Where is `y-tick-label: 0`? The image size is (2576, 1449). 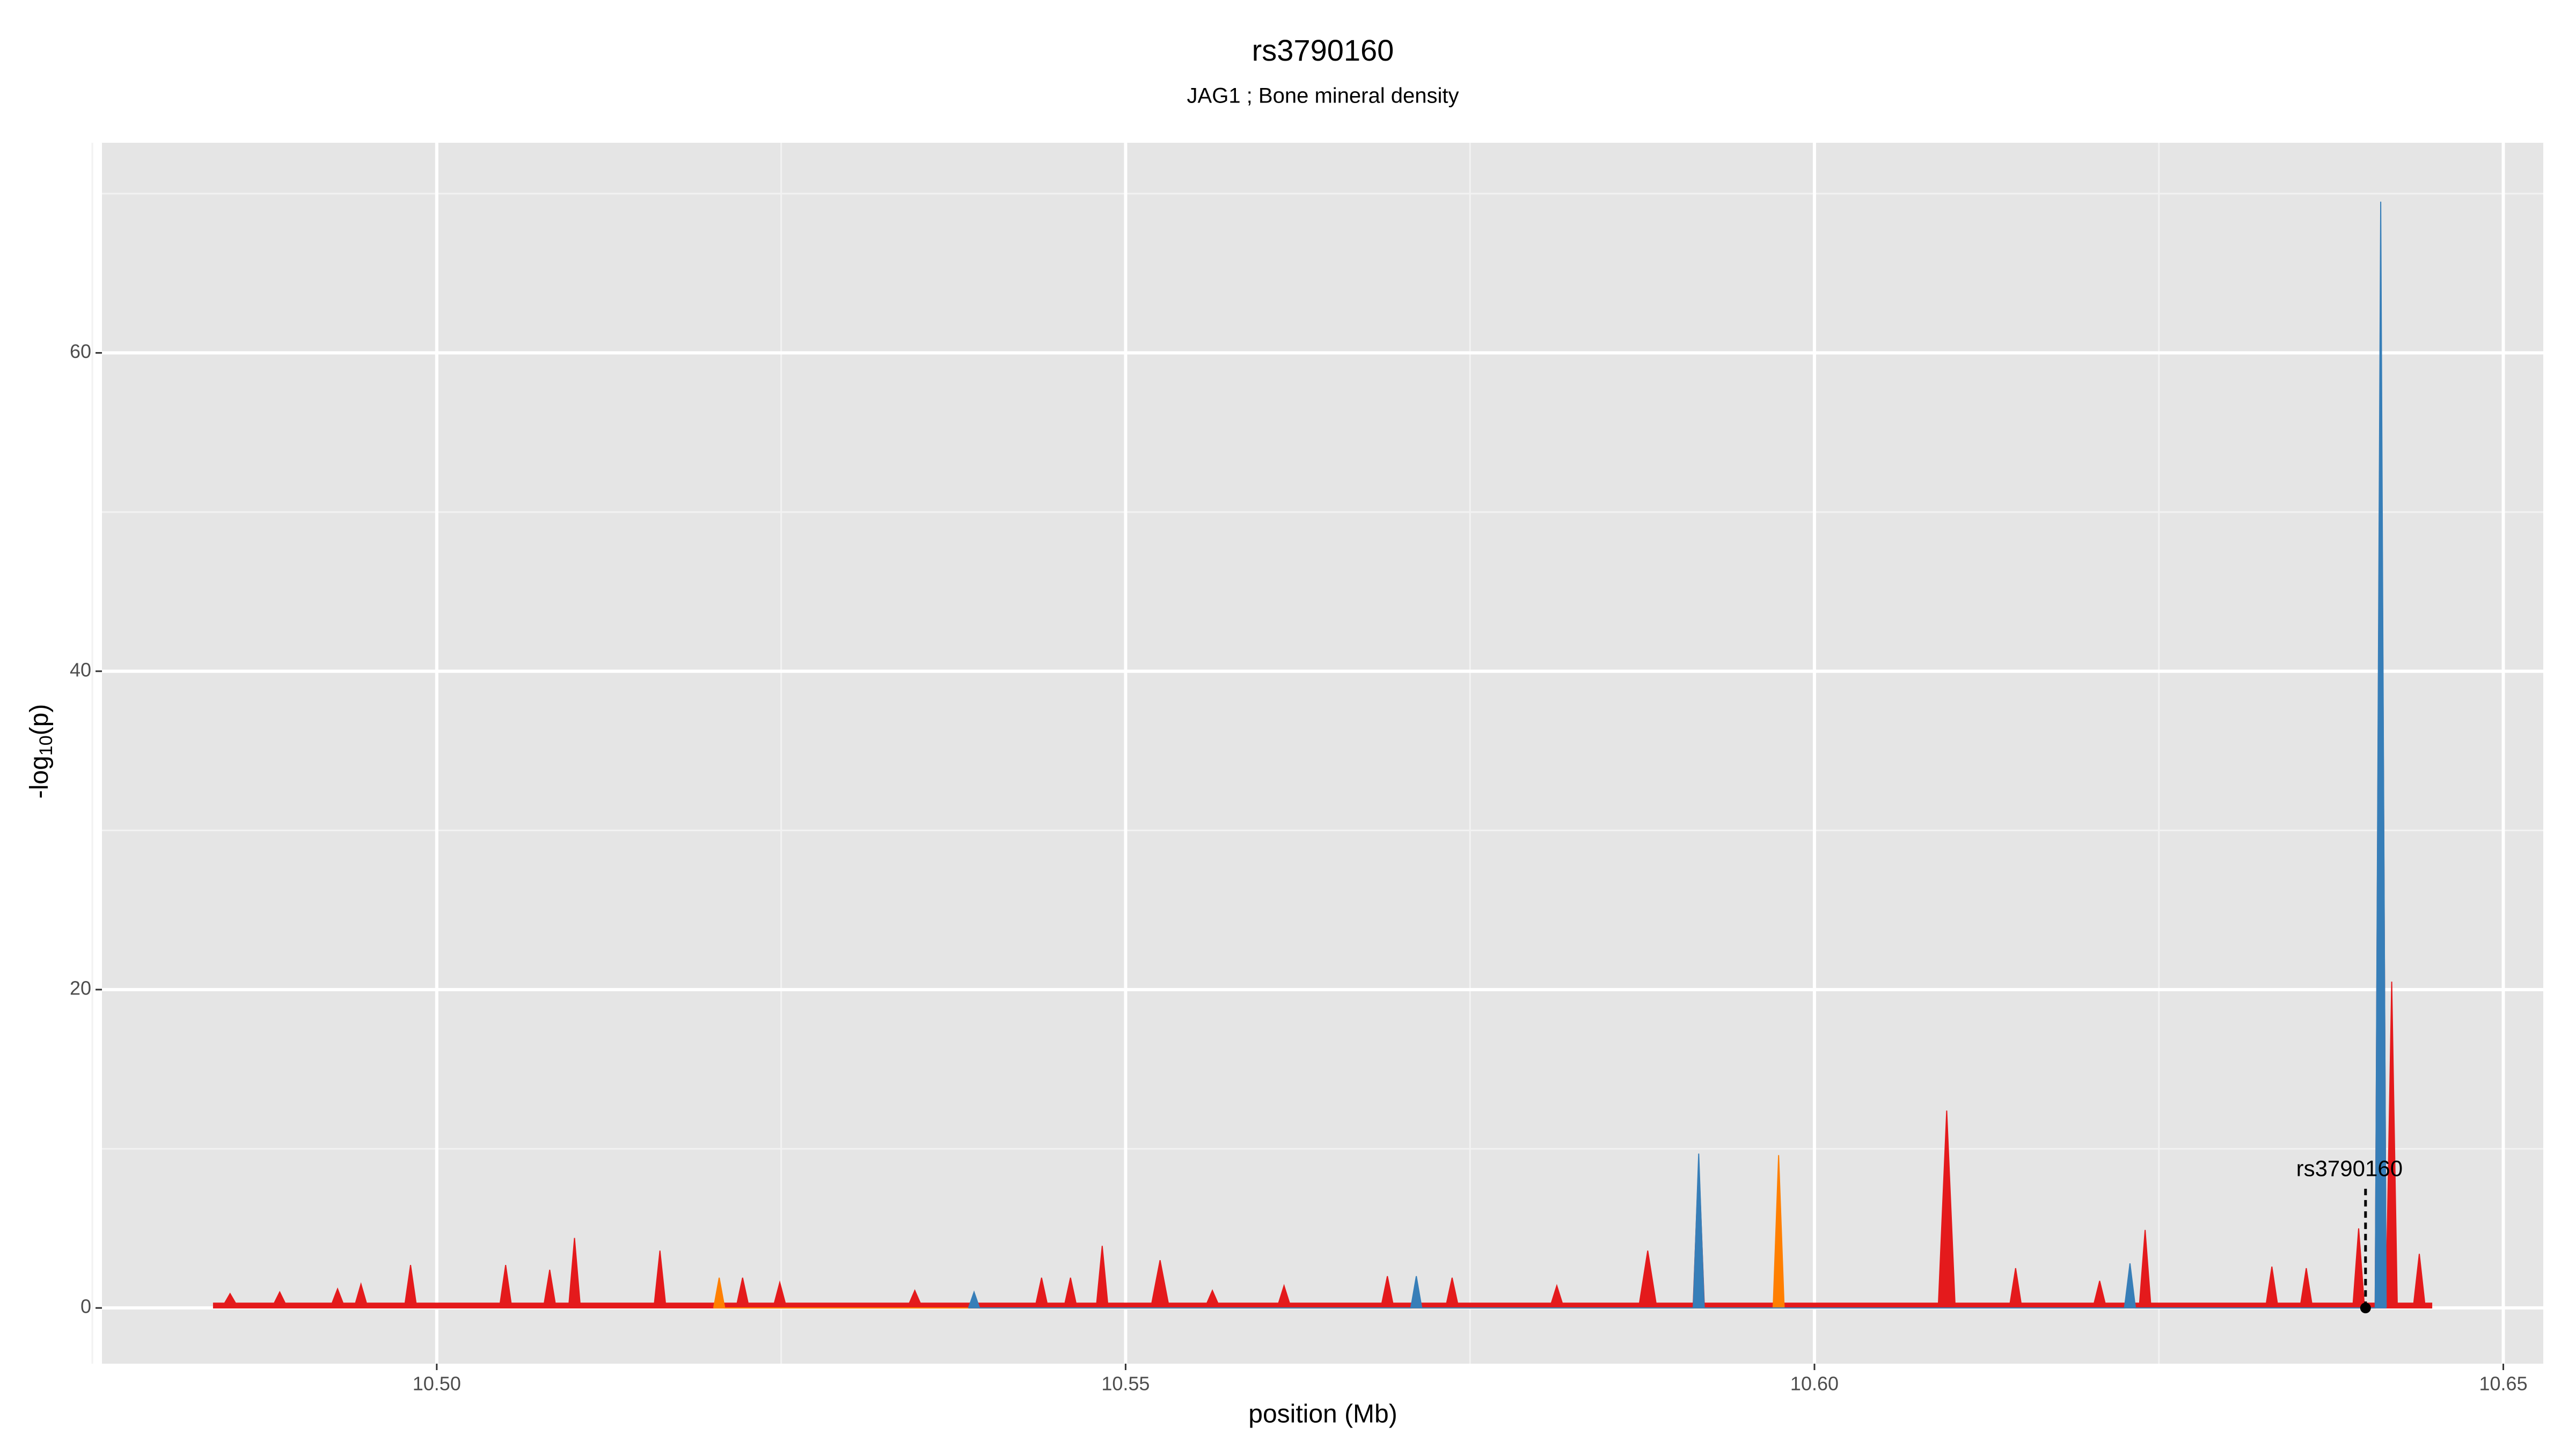
y-tick-label: 0 is located at coordinates (85, 1307).